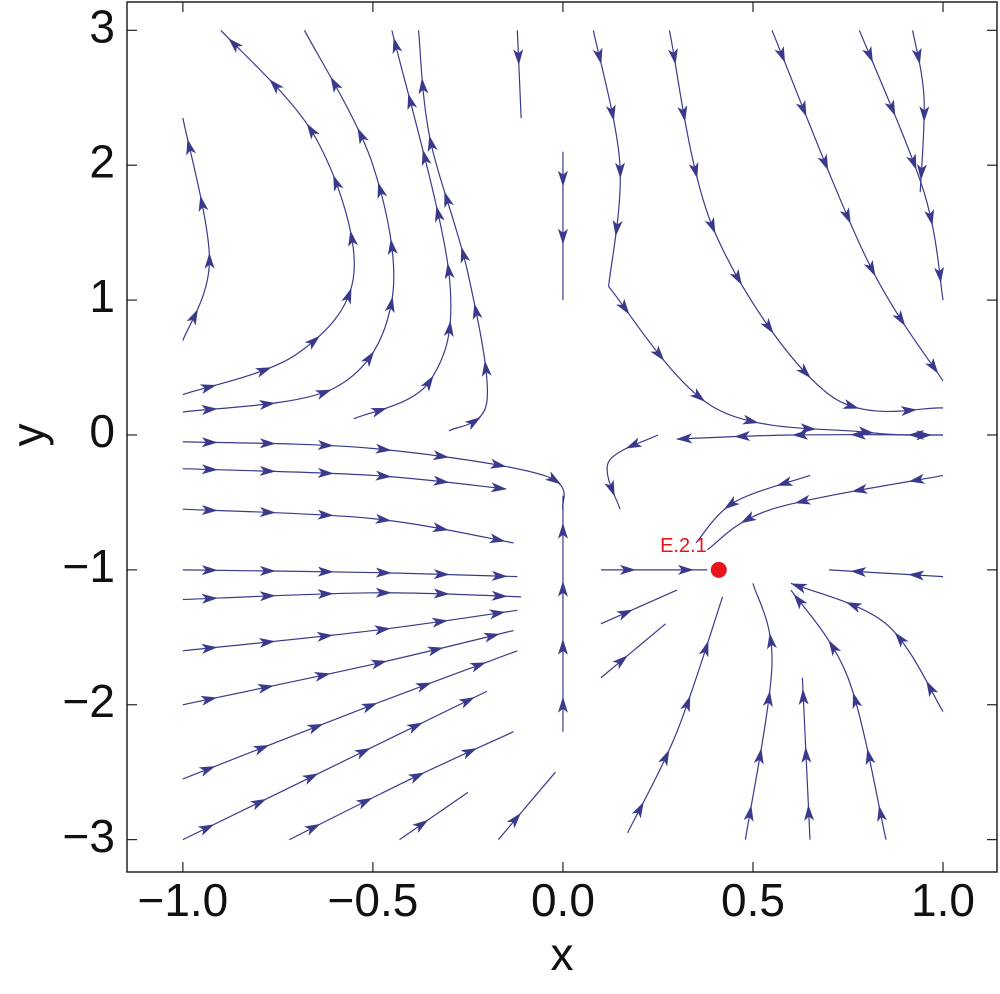  Describe the element at coordinates (562, 954) in the screenshot. I see `x-axis-label: x` at that location.